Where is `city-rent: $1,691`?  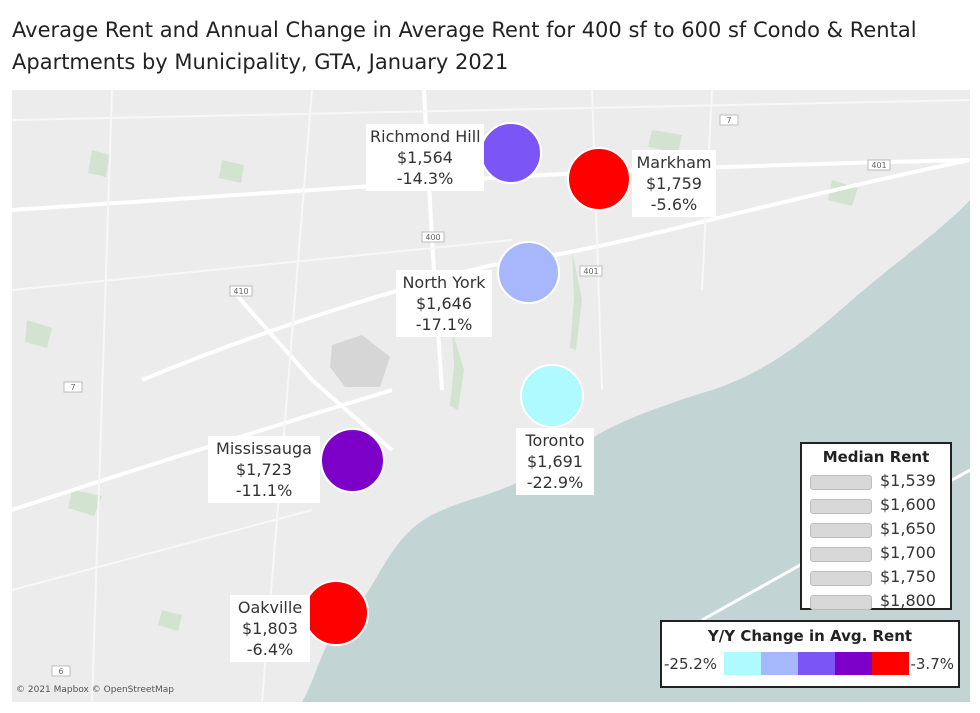
city-rent: $1,691 is located at coordinates (555, 461).